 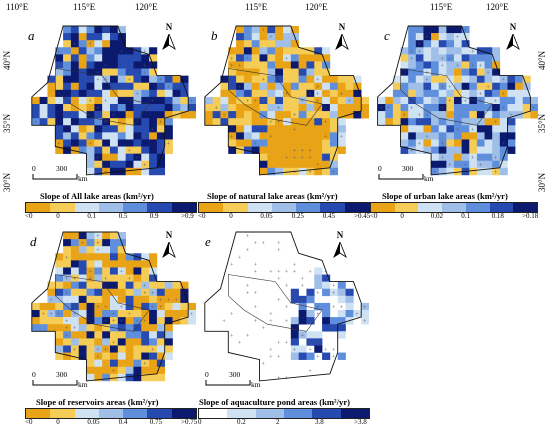 What do you see at coordinates (7, 123) in the screenshot?
I see `lat-label-35-left: 35°N` at bounding box center [7, 123].